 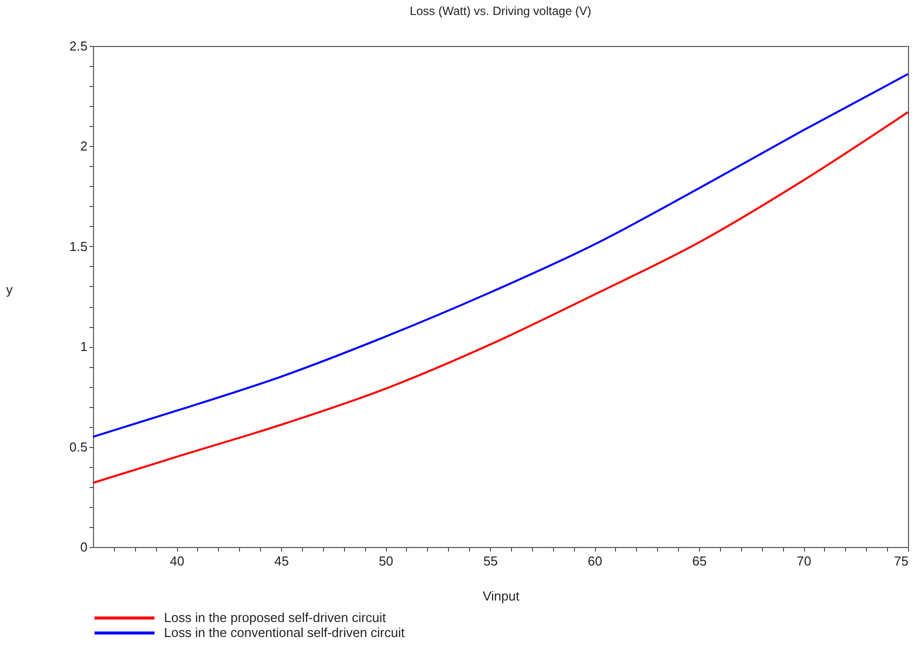 What do you see at coordinates (275, 617) in the screenshot?
I see `legend-label: Loss in the proposed self-driven circuit` at bounding box center [275, 617].